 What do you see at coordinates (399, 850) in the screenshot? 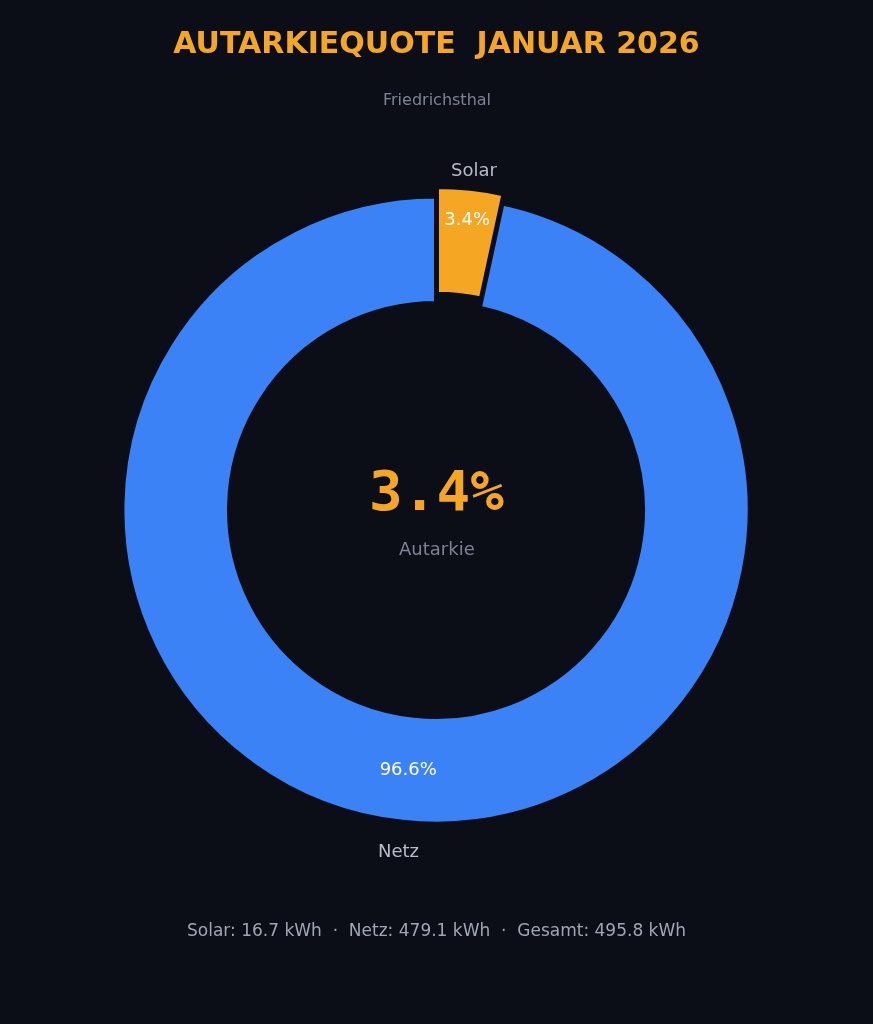
I see `slice-label: Netz` at bounding box center [399, 850].